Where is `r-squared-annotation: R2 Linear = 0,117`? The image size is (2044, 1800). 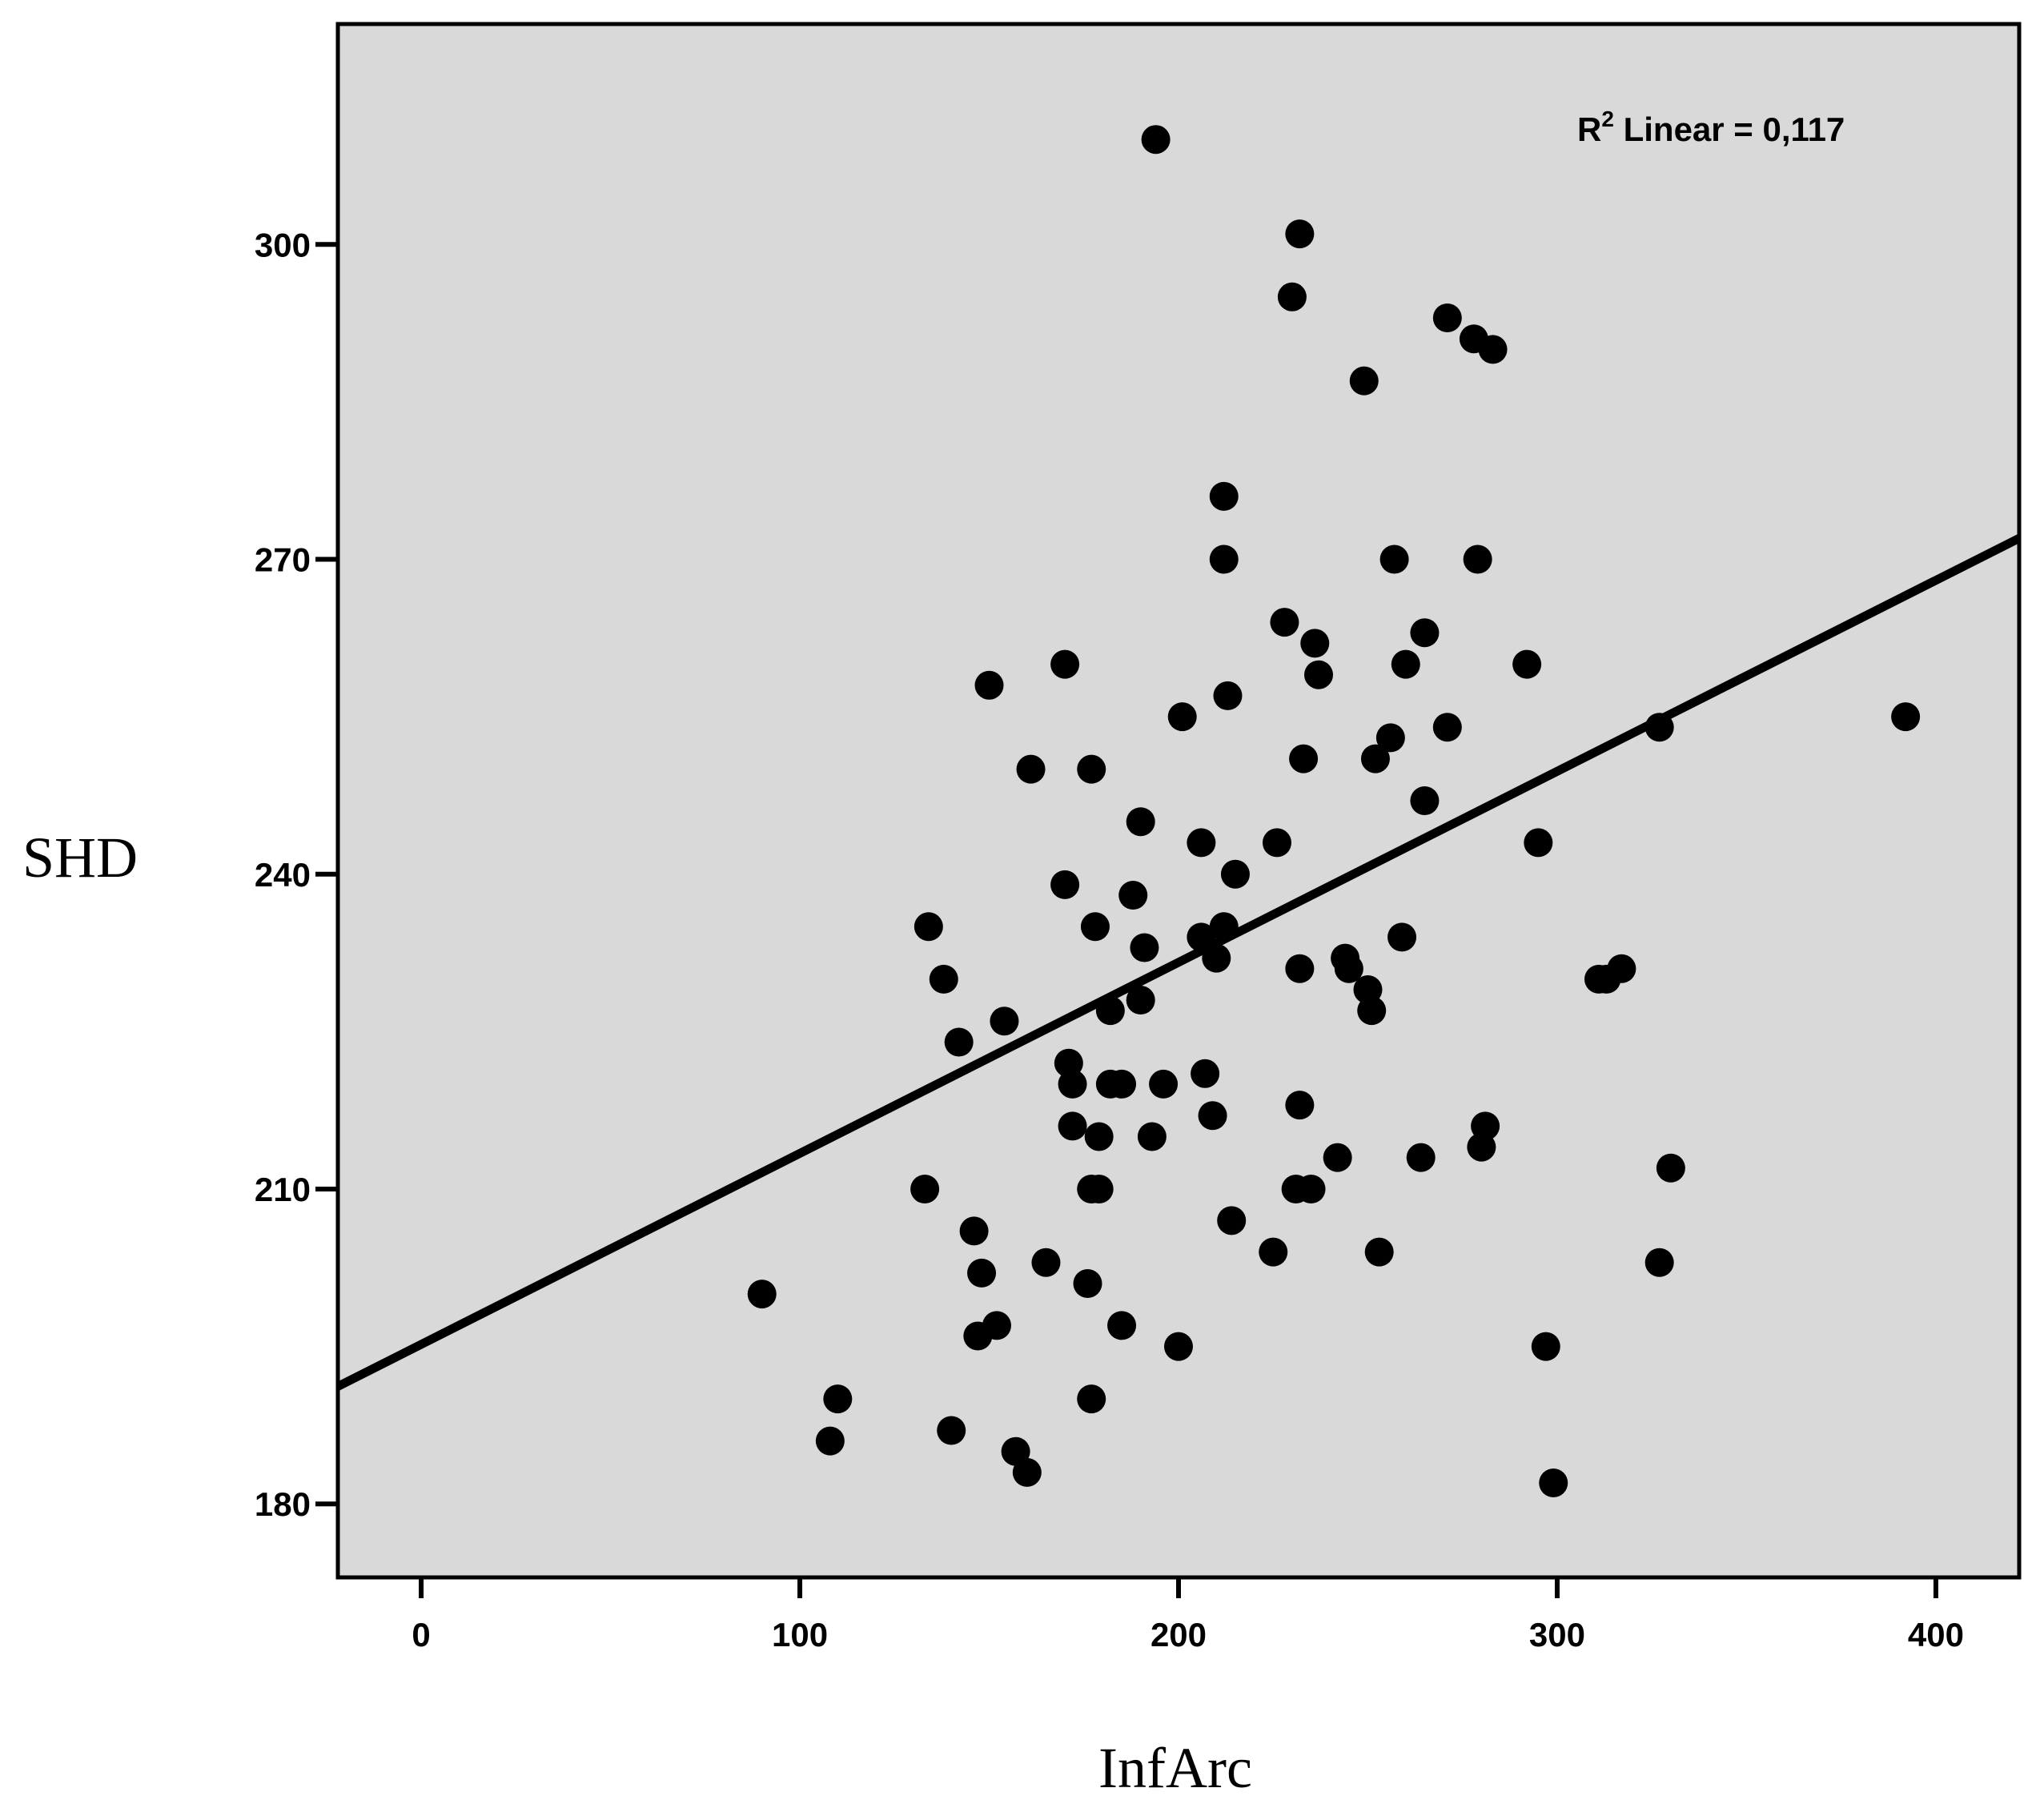
r-squared-annotation: R2 Linear = 0,117 is located at coordinates (1711, 127).